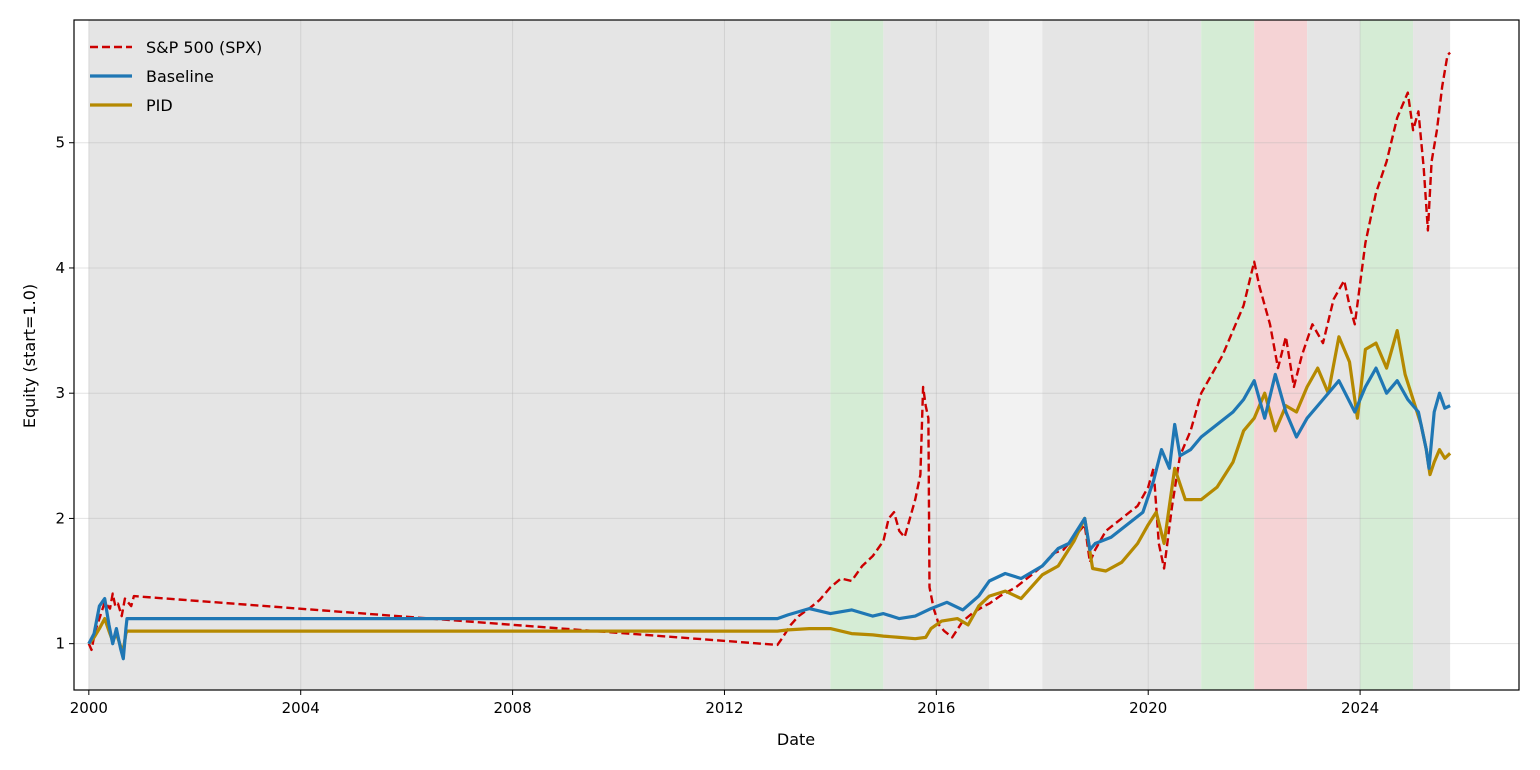  Describe the element at coordinates (89, 708) in the screenshot. I see `x-tick-label: 2000` at that location.